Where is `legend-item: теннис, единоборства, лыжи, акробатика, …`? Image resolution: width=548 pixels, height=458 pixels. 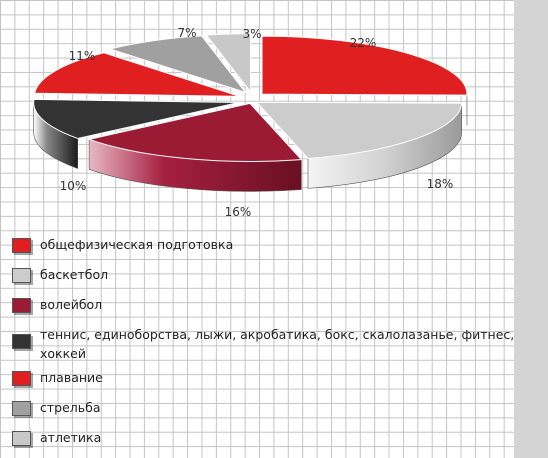
legend-item: теннис, единоборства, лыжи, акробатика, … is located at coordinates (279, 345).